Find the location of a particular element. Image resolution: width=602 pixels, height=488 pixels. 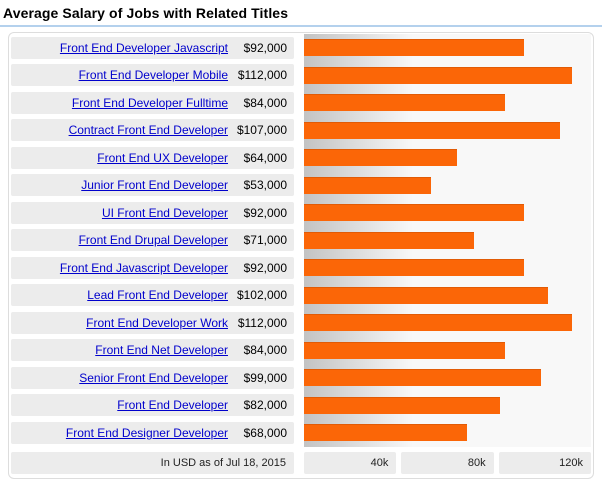

job-title-link: Junior Front End Developer is located at coordinates (154, 185).